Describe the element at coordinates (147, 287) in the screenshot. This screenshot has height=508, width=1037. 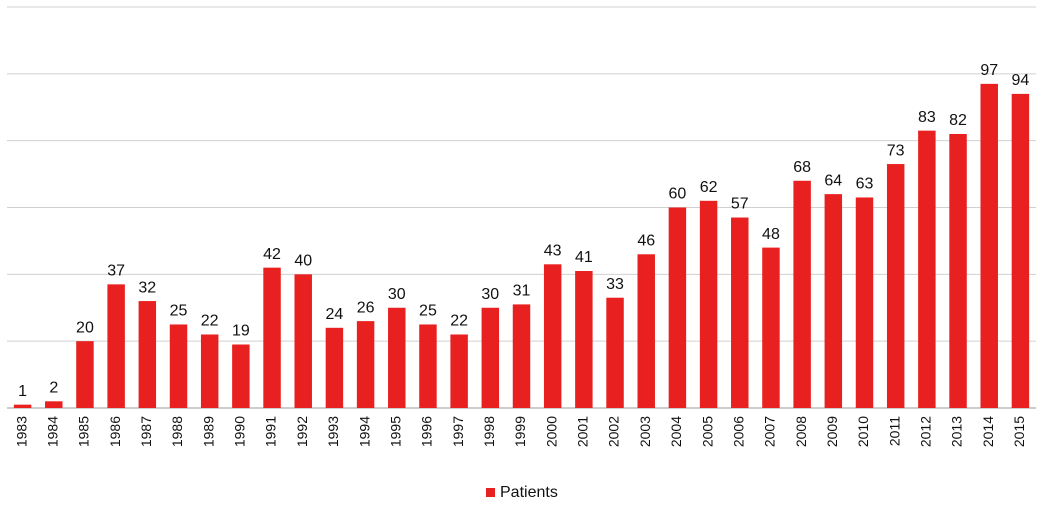
I see `data-label: 32` at that location.